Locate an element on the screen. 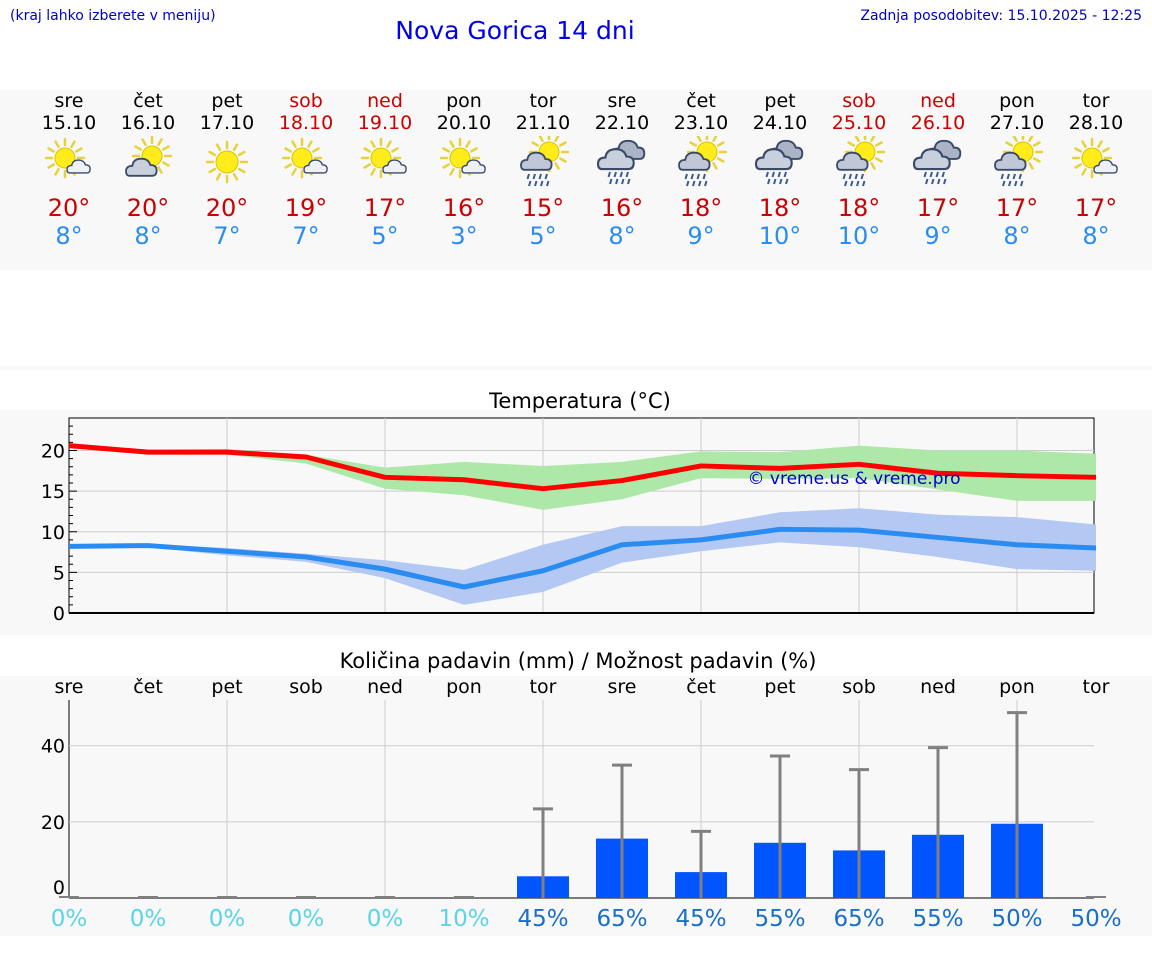 This screenshot has height=975, width=1152. min-temp-line is located at coordinates (582, 558).